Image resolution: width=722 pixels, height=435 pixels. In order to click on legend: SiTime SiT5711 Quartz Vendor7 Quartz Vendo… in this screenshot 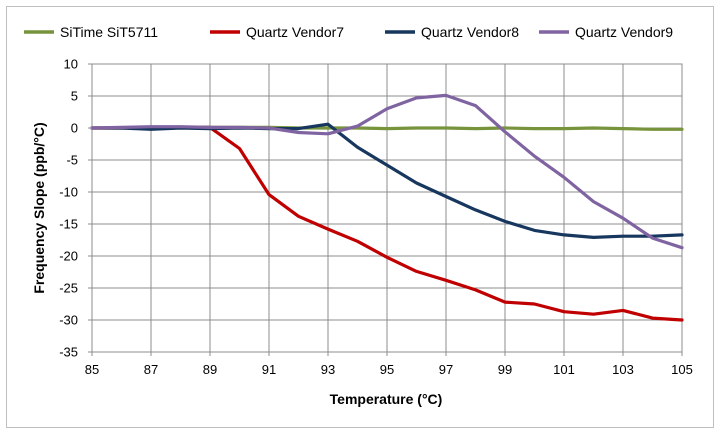, I will do `click(348, 32)`.